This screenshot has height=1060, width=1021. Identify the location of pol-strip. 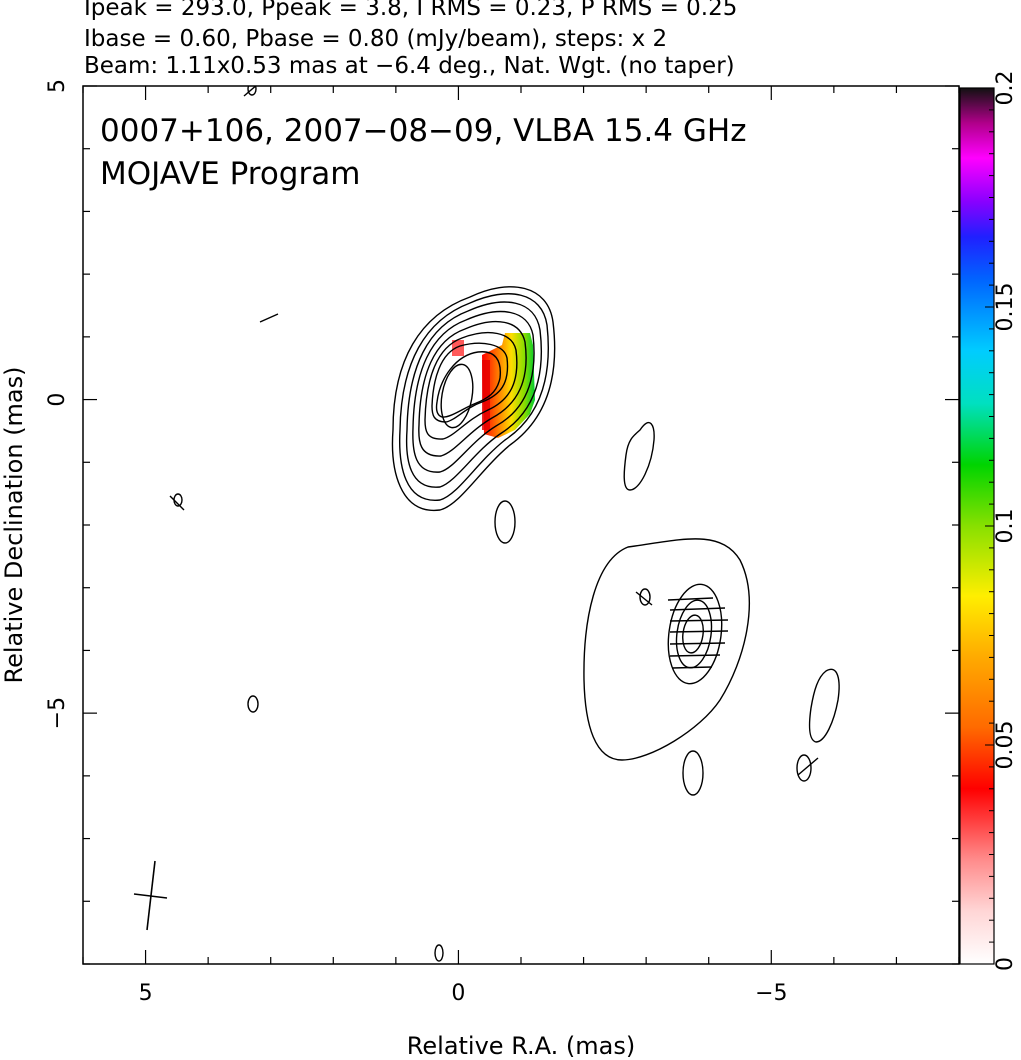
(486, 395).